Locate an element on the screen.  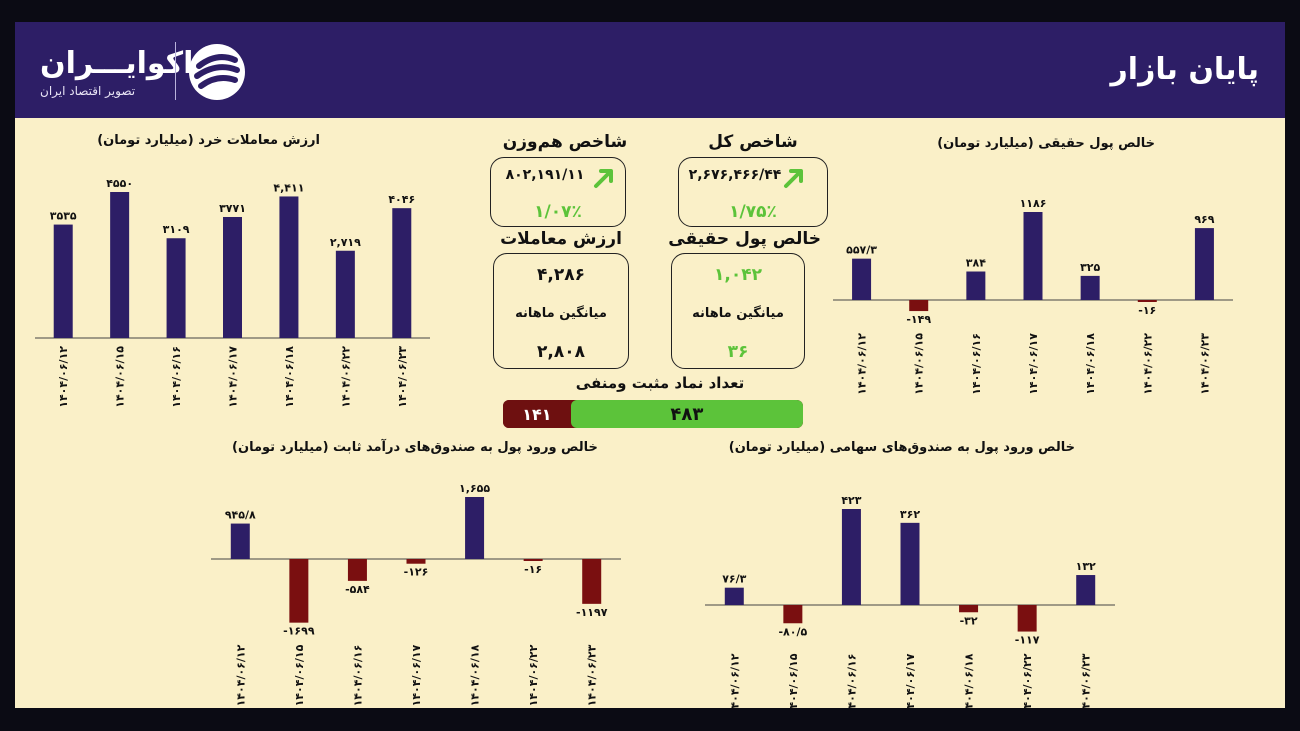
data-label-retail-4: ۴,۴۱۱ is located at coordinates (288, 187).